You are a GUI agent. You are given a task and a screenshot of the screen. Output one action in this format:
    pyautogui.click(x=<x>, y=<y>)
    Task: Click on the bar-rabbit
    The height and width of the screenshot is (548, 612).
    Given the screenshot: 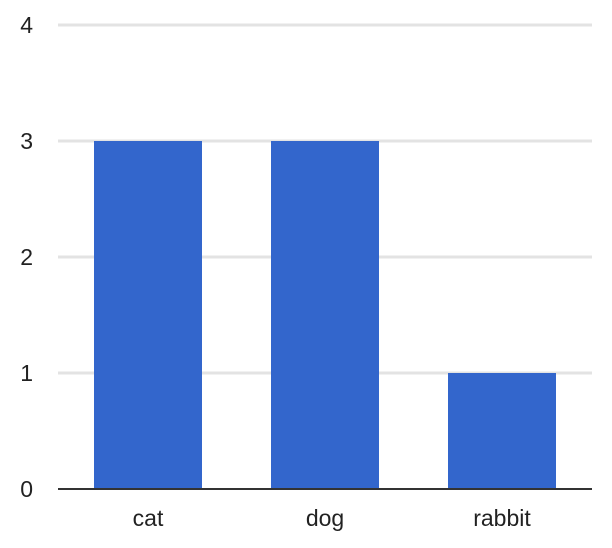 What is the action you would take?
    pyautogui.click(x=502, y=431)
    